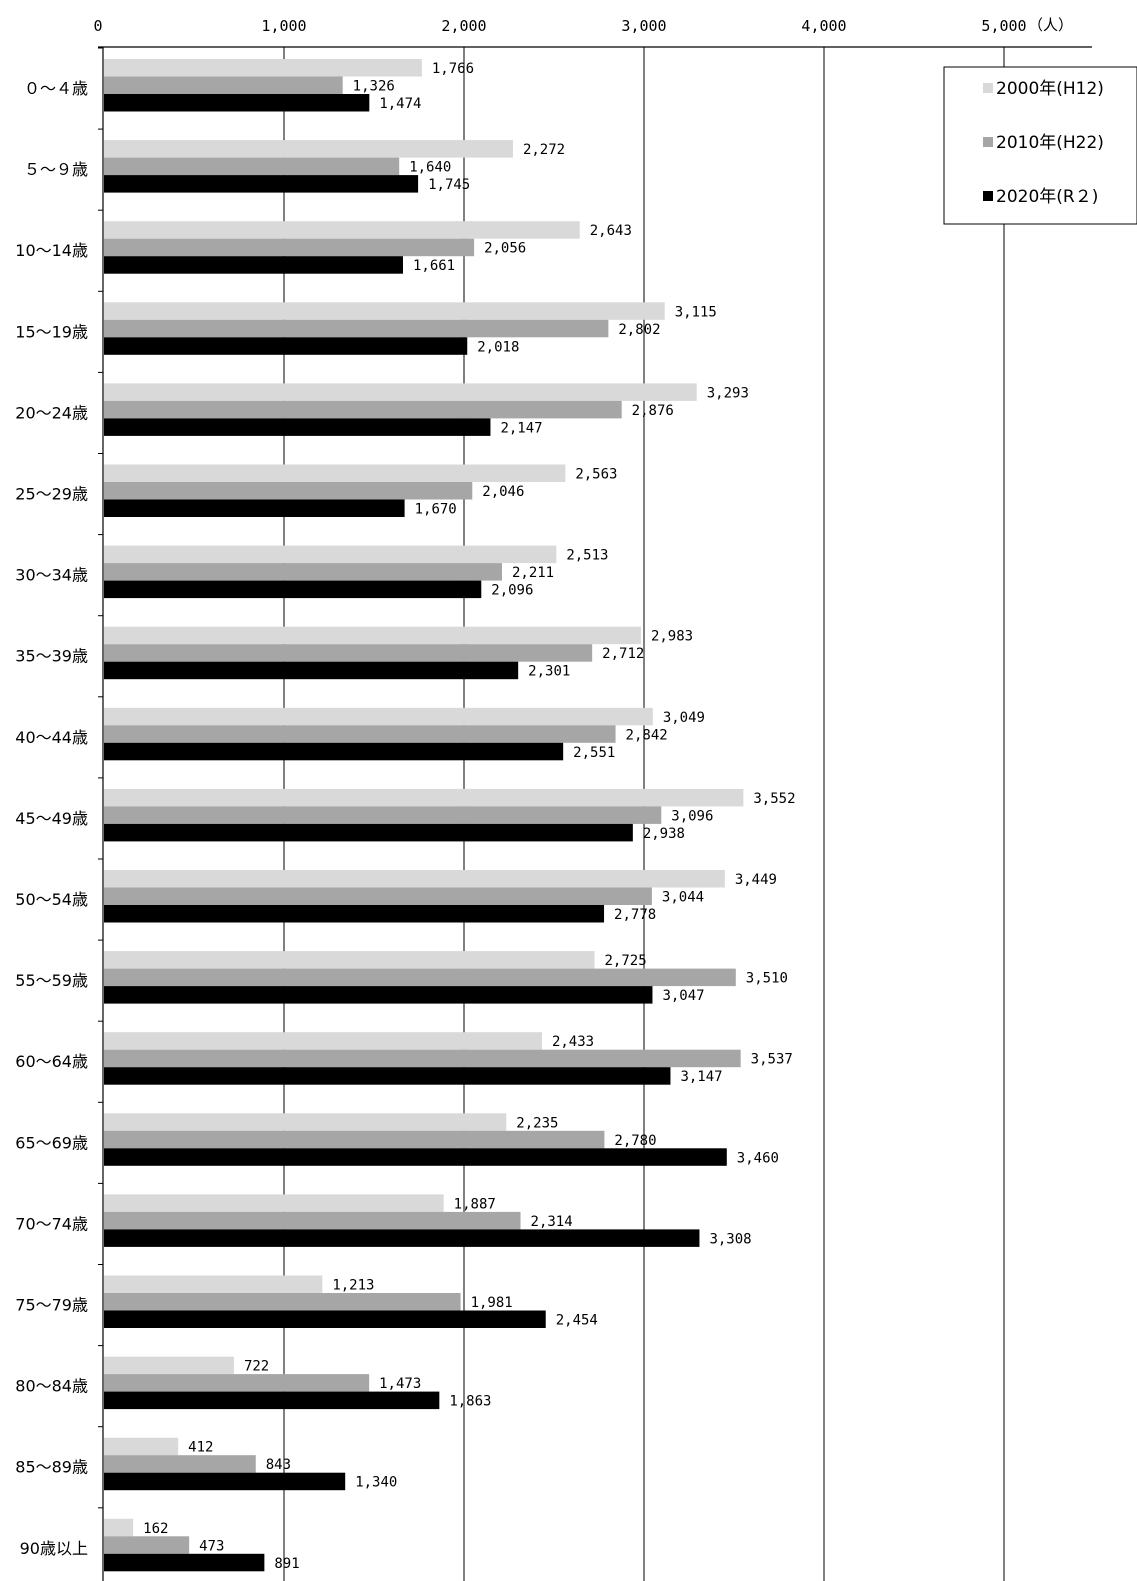 This screenshot has width=1137, height=1581. What do you see at coordinates (537, 1123) in the screenshot?
I see `data-label: 2,235` at bounding box center [537, 1123].